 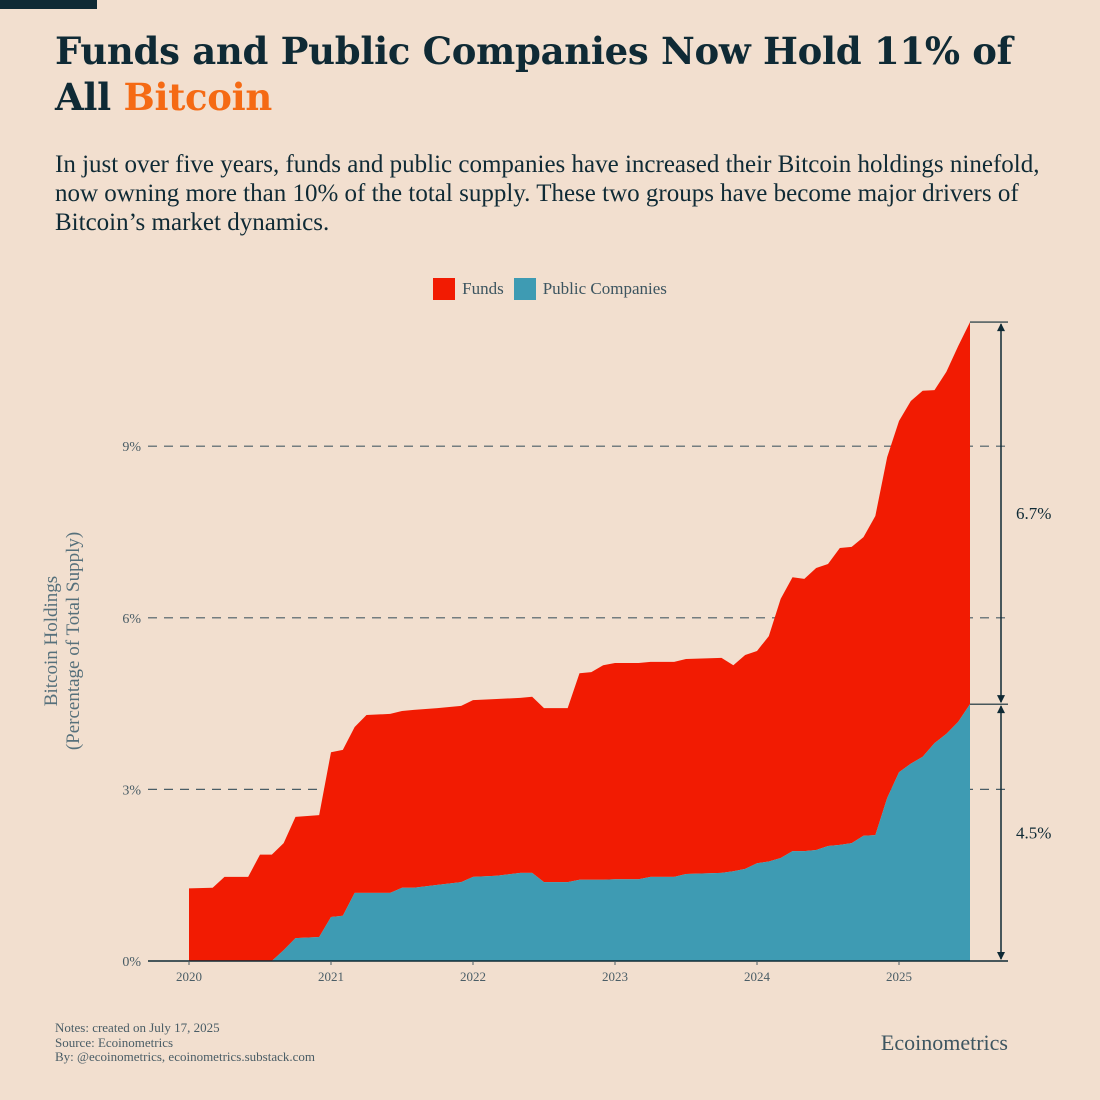 What do you see at coordinates (473, 976) in the screenshot?
I see `x-tick-label: 2022` at bounding box center [473, 976].